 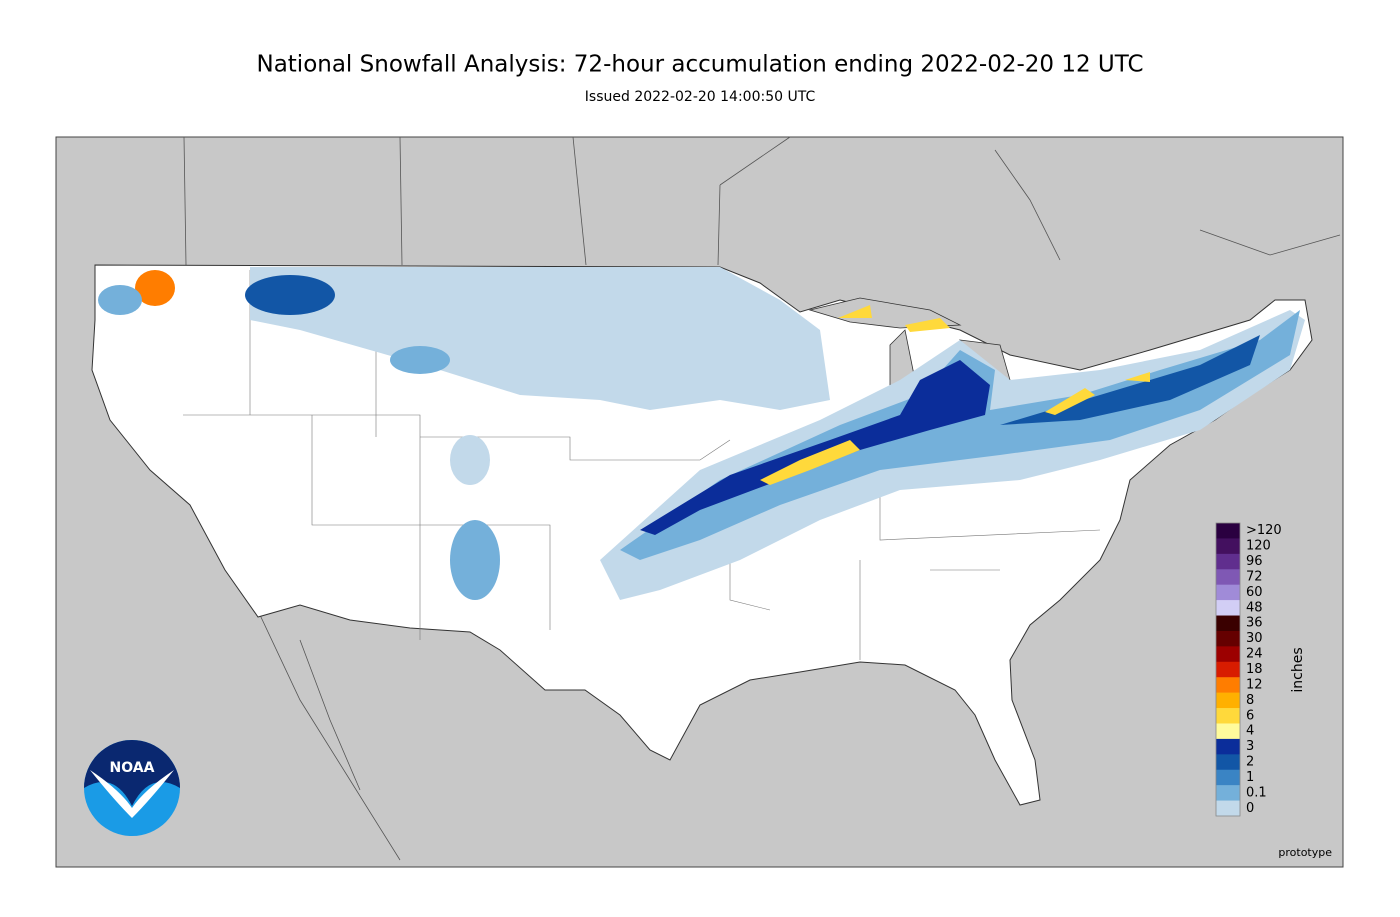 What do you see at coordinates (1254, 669) in the screenshot?
I see `colorbar-label: 18` at bounding box center [1254, 669].